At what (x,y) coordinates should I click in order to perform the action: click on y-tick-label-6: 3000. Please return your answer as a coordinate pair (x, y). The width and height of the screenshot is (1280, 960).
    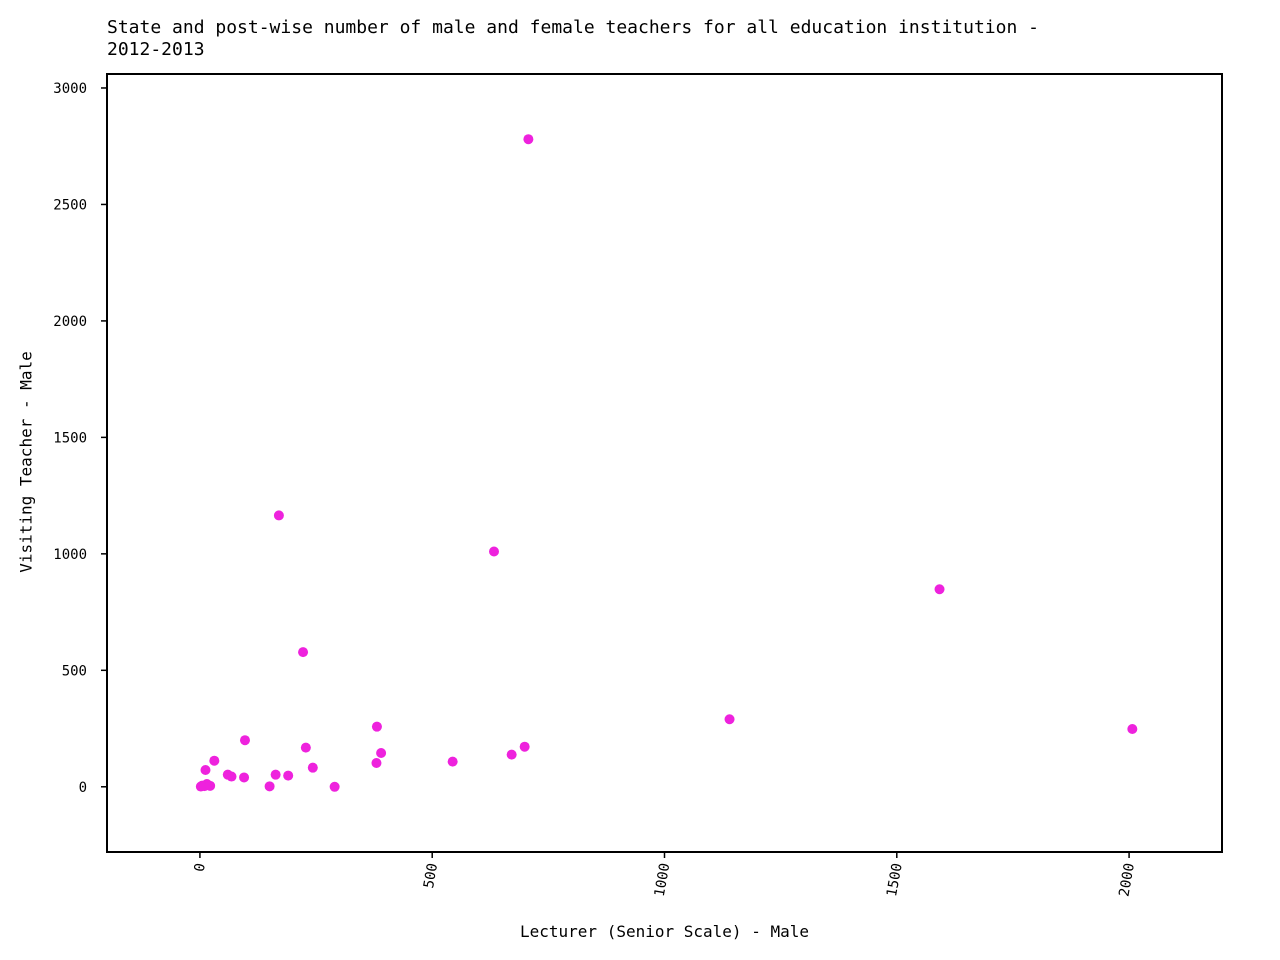
    Looking at the image, I should click on (70, 89).